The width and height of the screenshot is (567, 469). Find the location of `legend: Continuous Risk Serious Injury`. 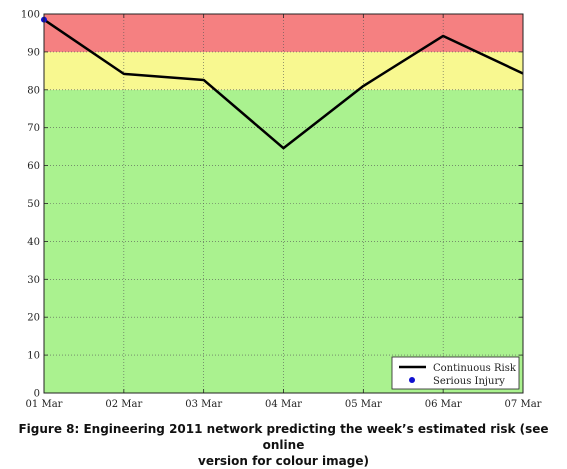

legend: Continuous Risk Serious Injury is located at coordinates (455, 373).